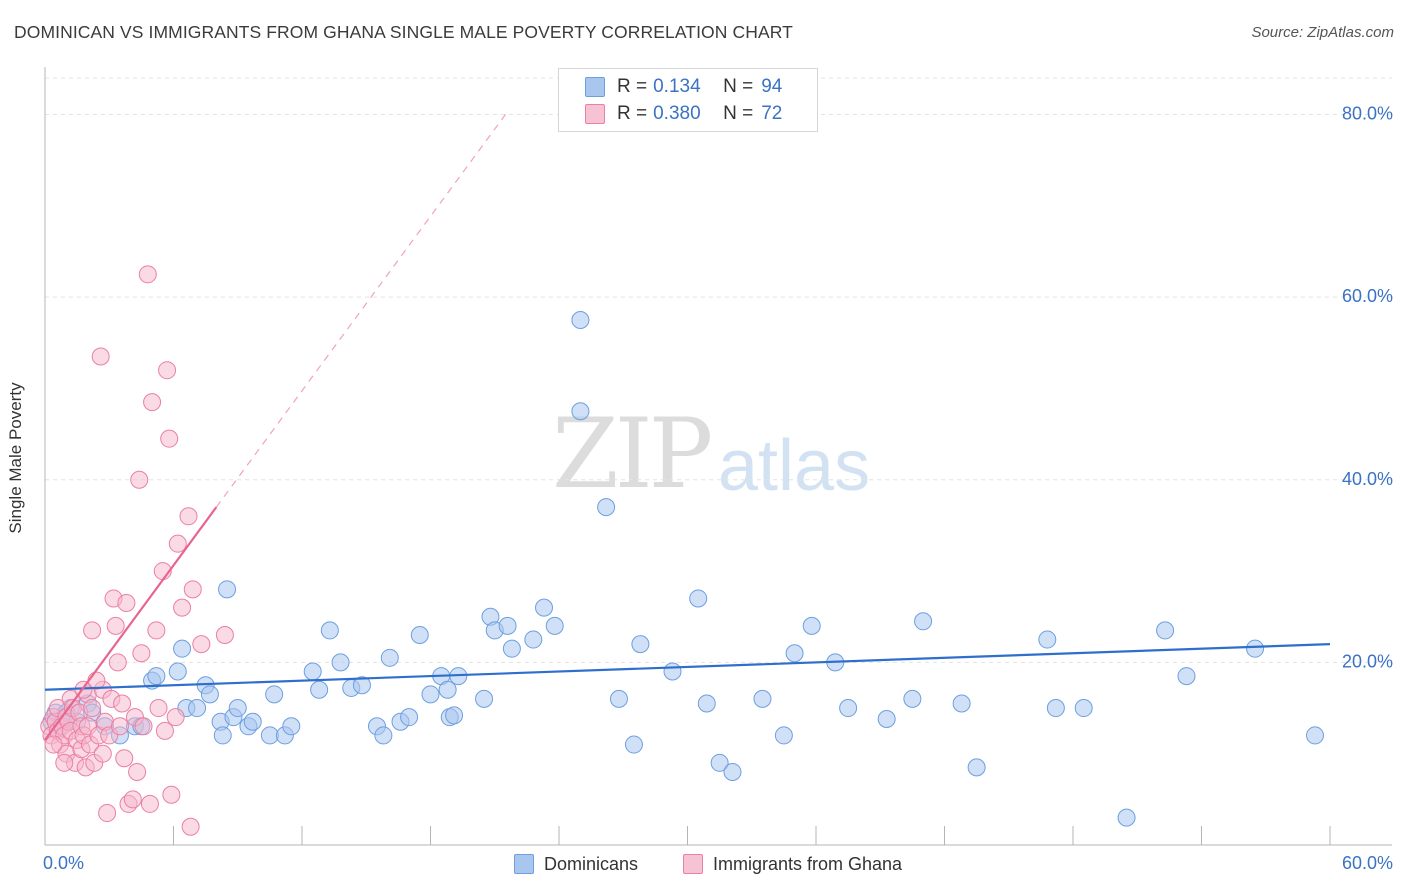  I want to click on x-tick-label-min: 0.0%, so click(63, 863).